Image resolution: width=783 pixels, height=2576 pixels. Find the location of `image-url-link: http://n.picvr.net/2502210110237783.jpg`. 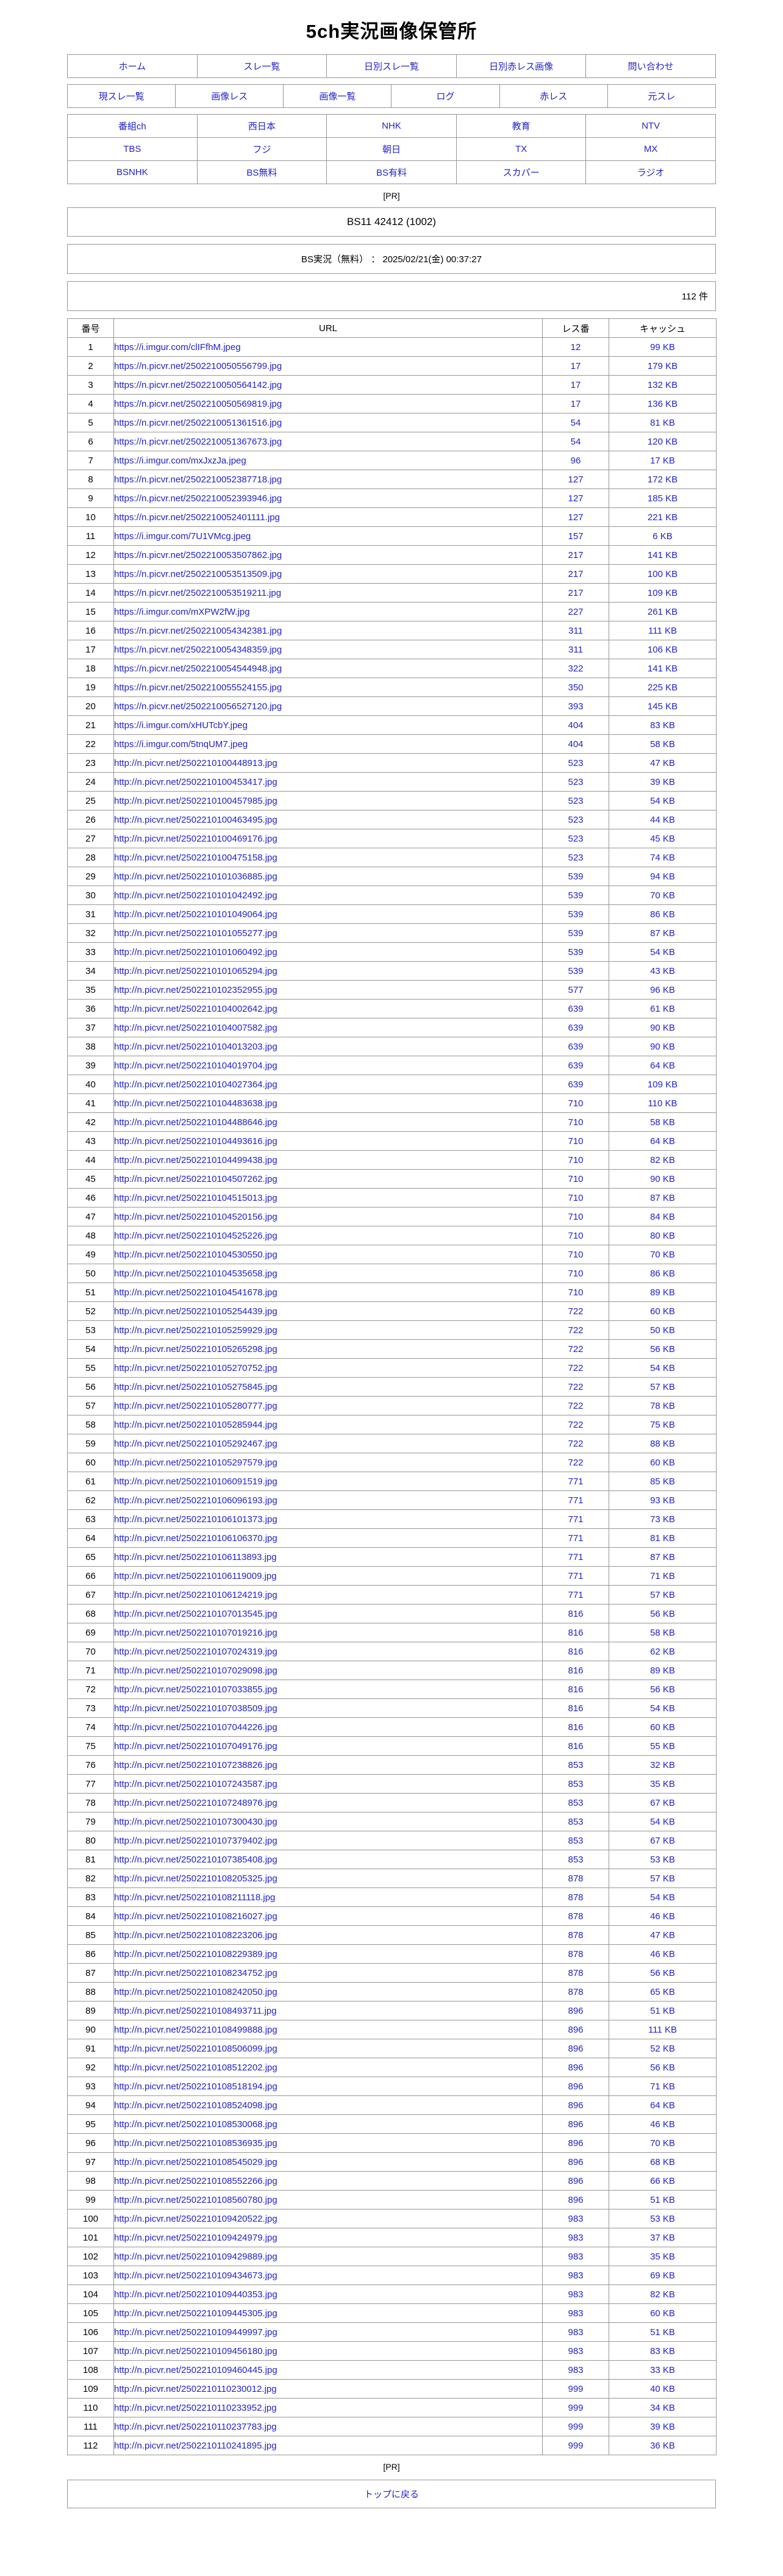

image-url-link: http://n.picvr.net/2502210110237783.jpg is located at coordinates (195, 2426).